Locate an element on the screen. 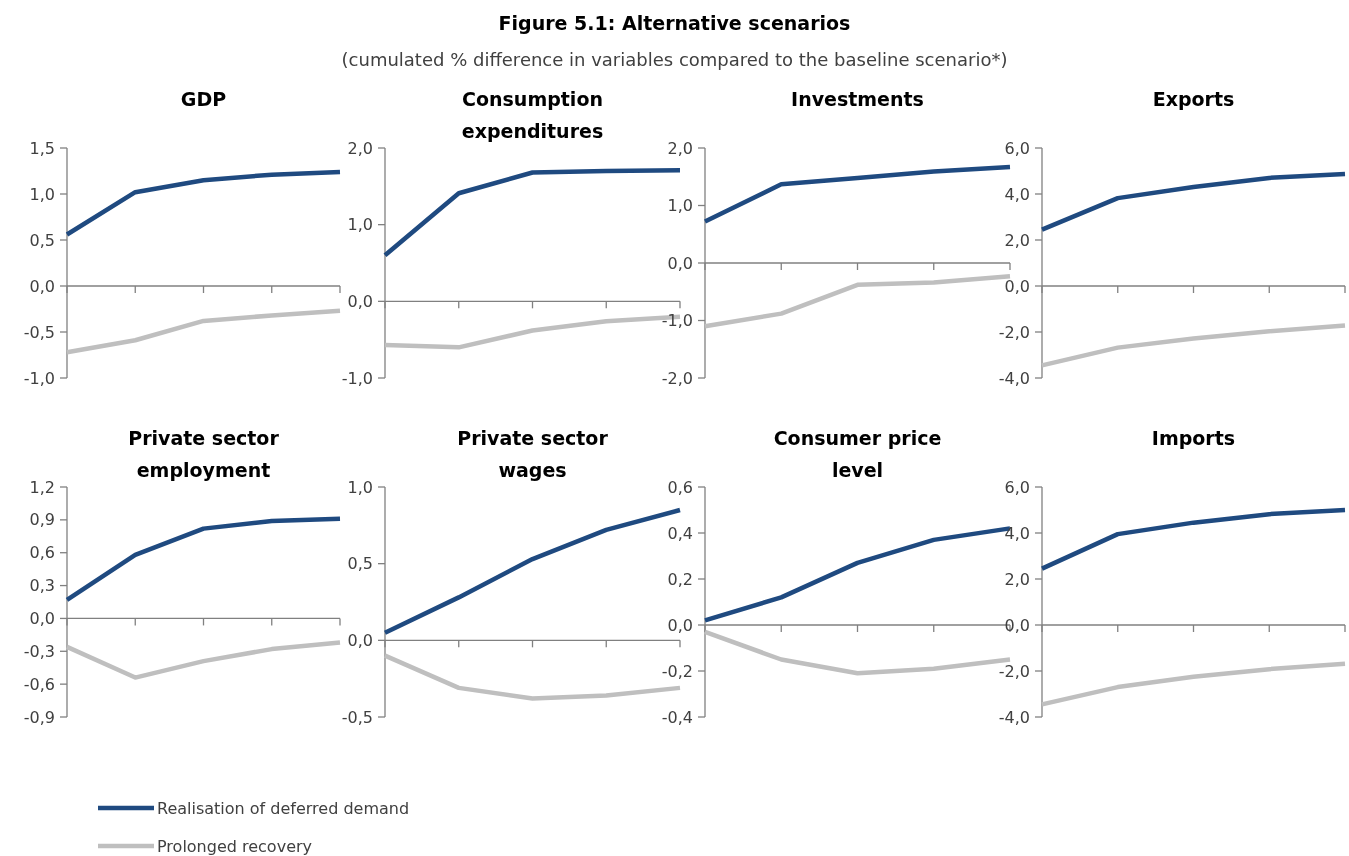  y-tick-label: 0,3 is located at coordinates (42, 586).